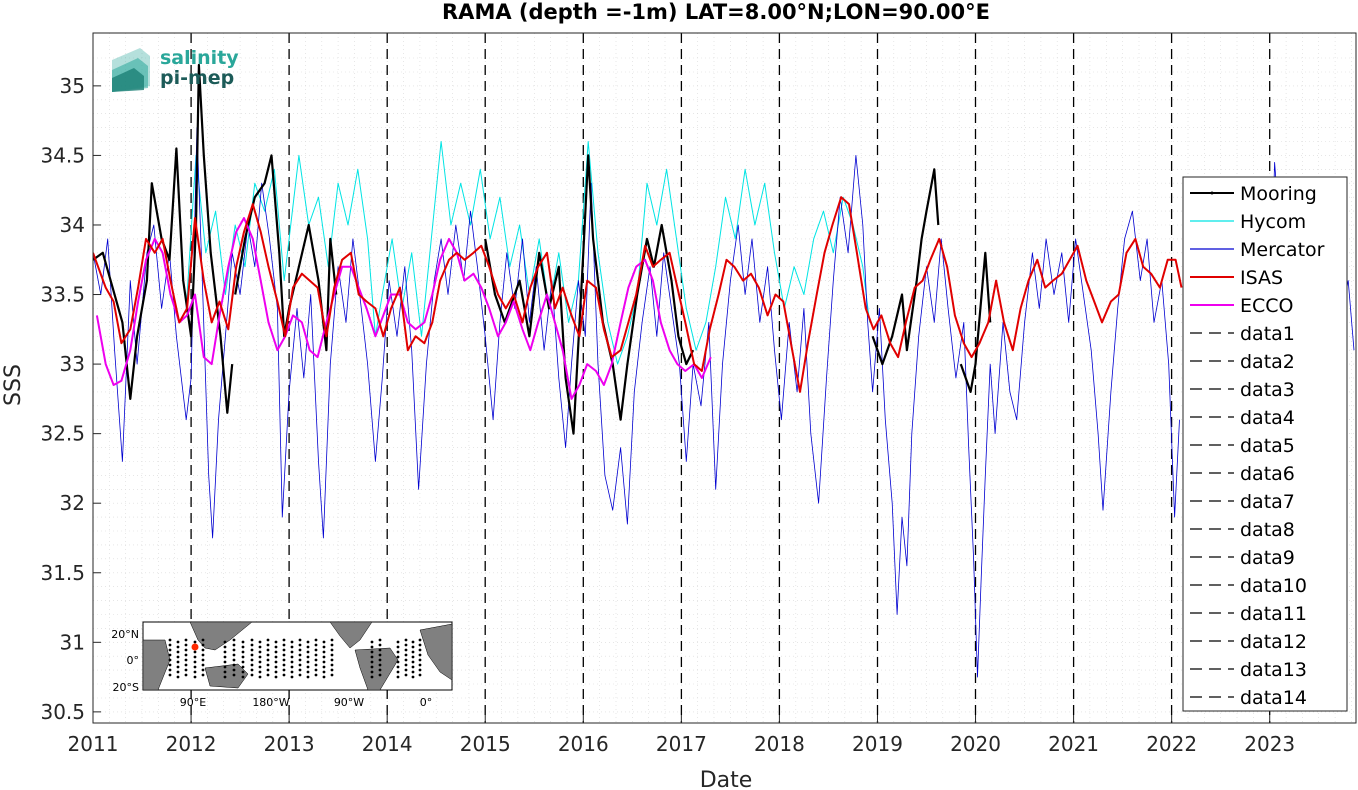  I want to click on legend-label: data9, so click(1267, 558).